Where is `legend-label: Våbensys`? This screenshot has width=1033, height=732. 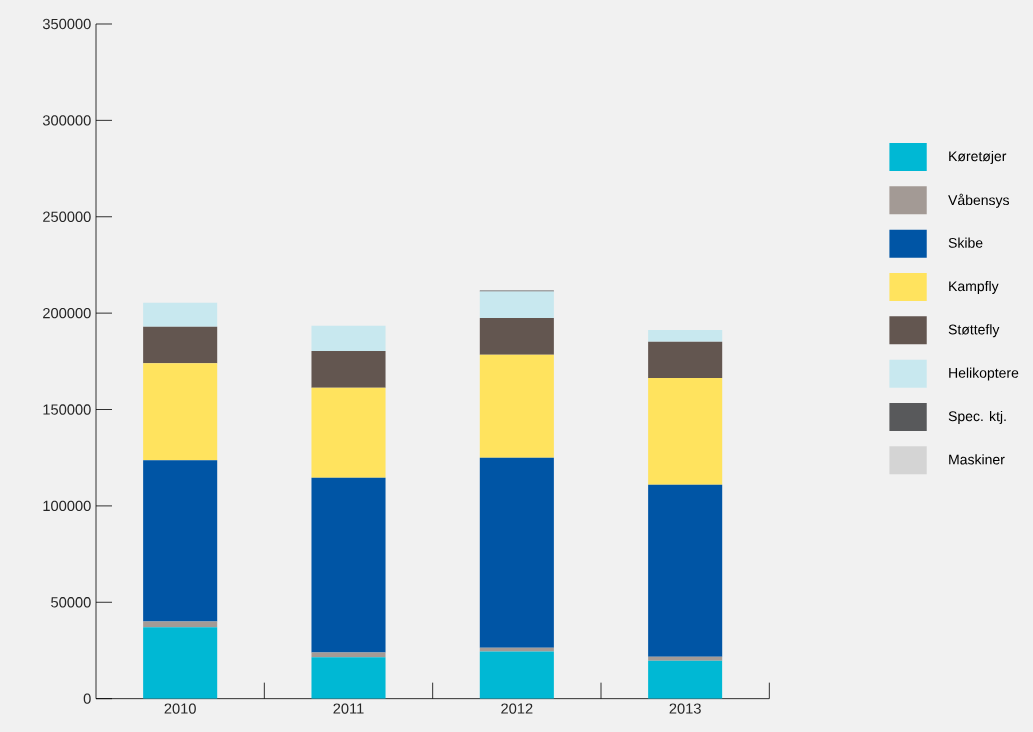 legend-label: Våbensys is located at coordinates (979, 200).